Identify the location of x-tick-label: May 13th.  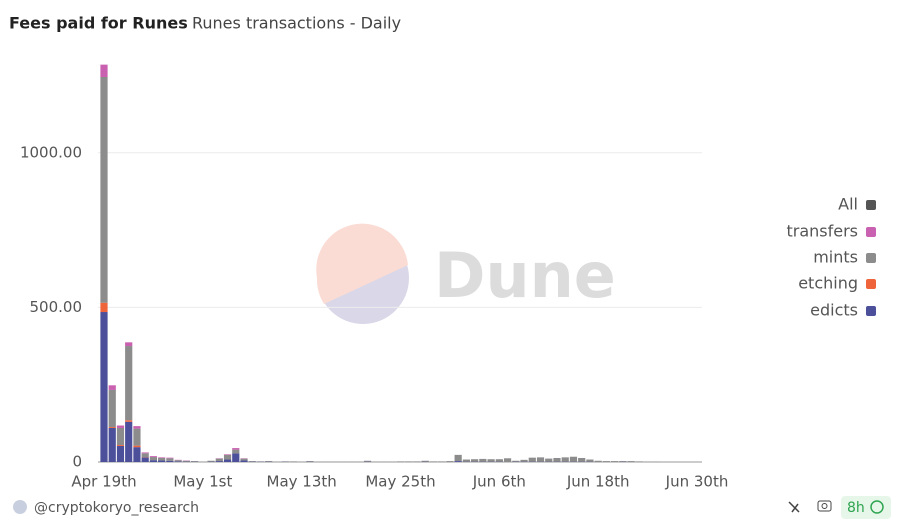
(302, 482).